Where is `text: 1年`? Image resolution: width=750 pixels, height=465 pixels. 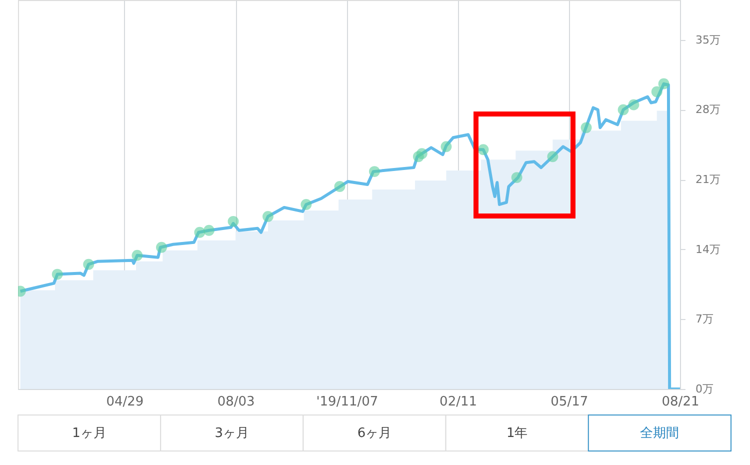 text: 1年 is located at coordinates (517, 433).